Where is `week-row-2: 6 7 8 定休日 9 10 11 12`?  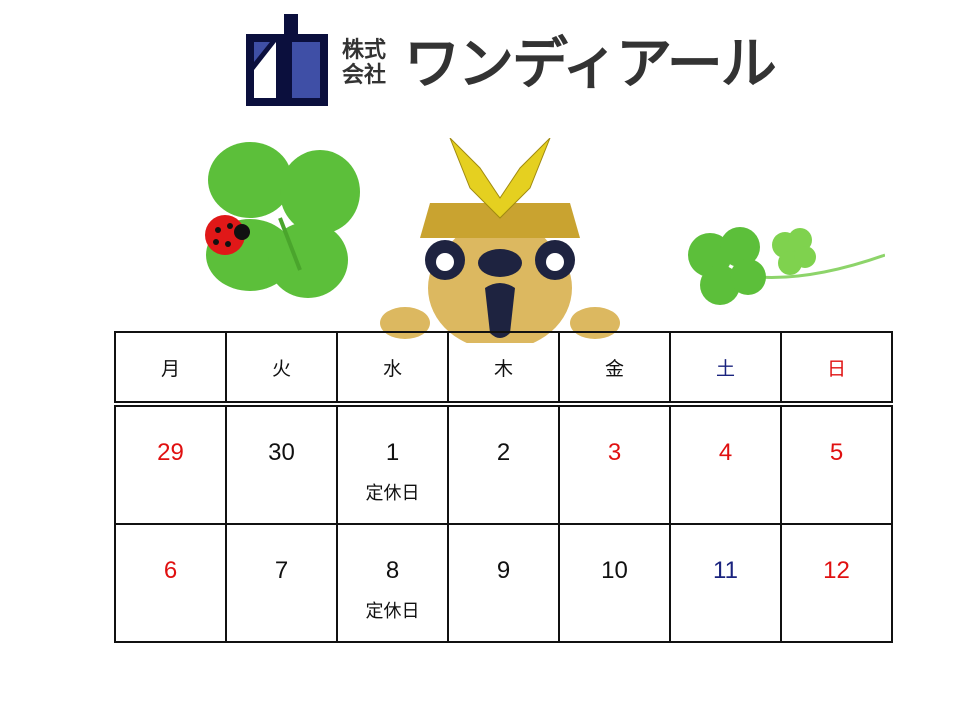
week-row-2: 6 7 8 定休日 9 10 11 12 is located at coordinates (503, 583).